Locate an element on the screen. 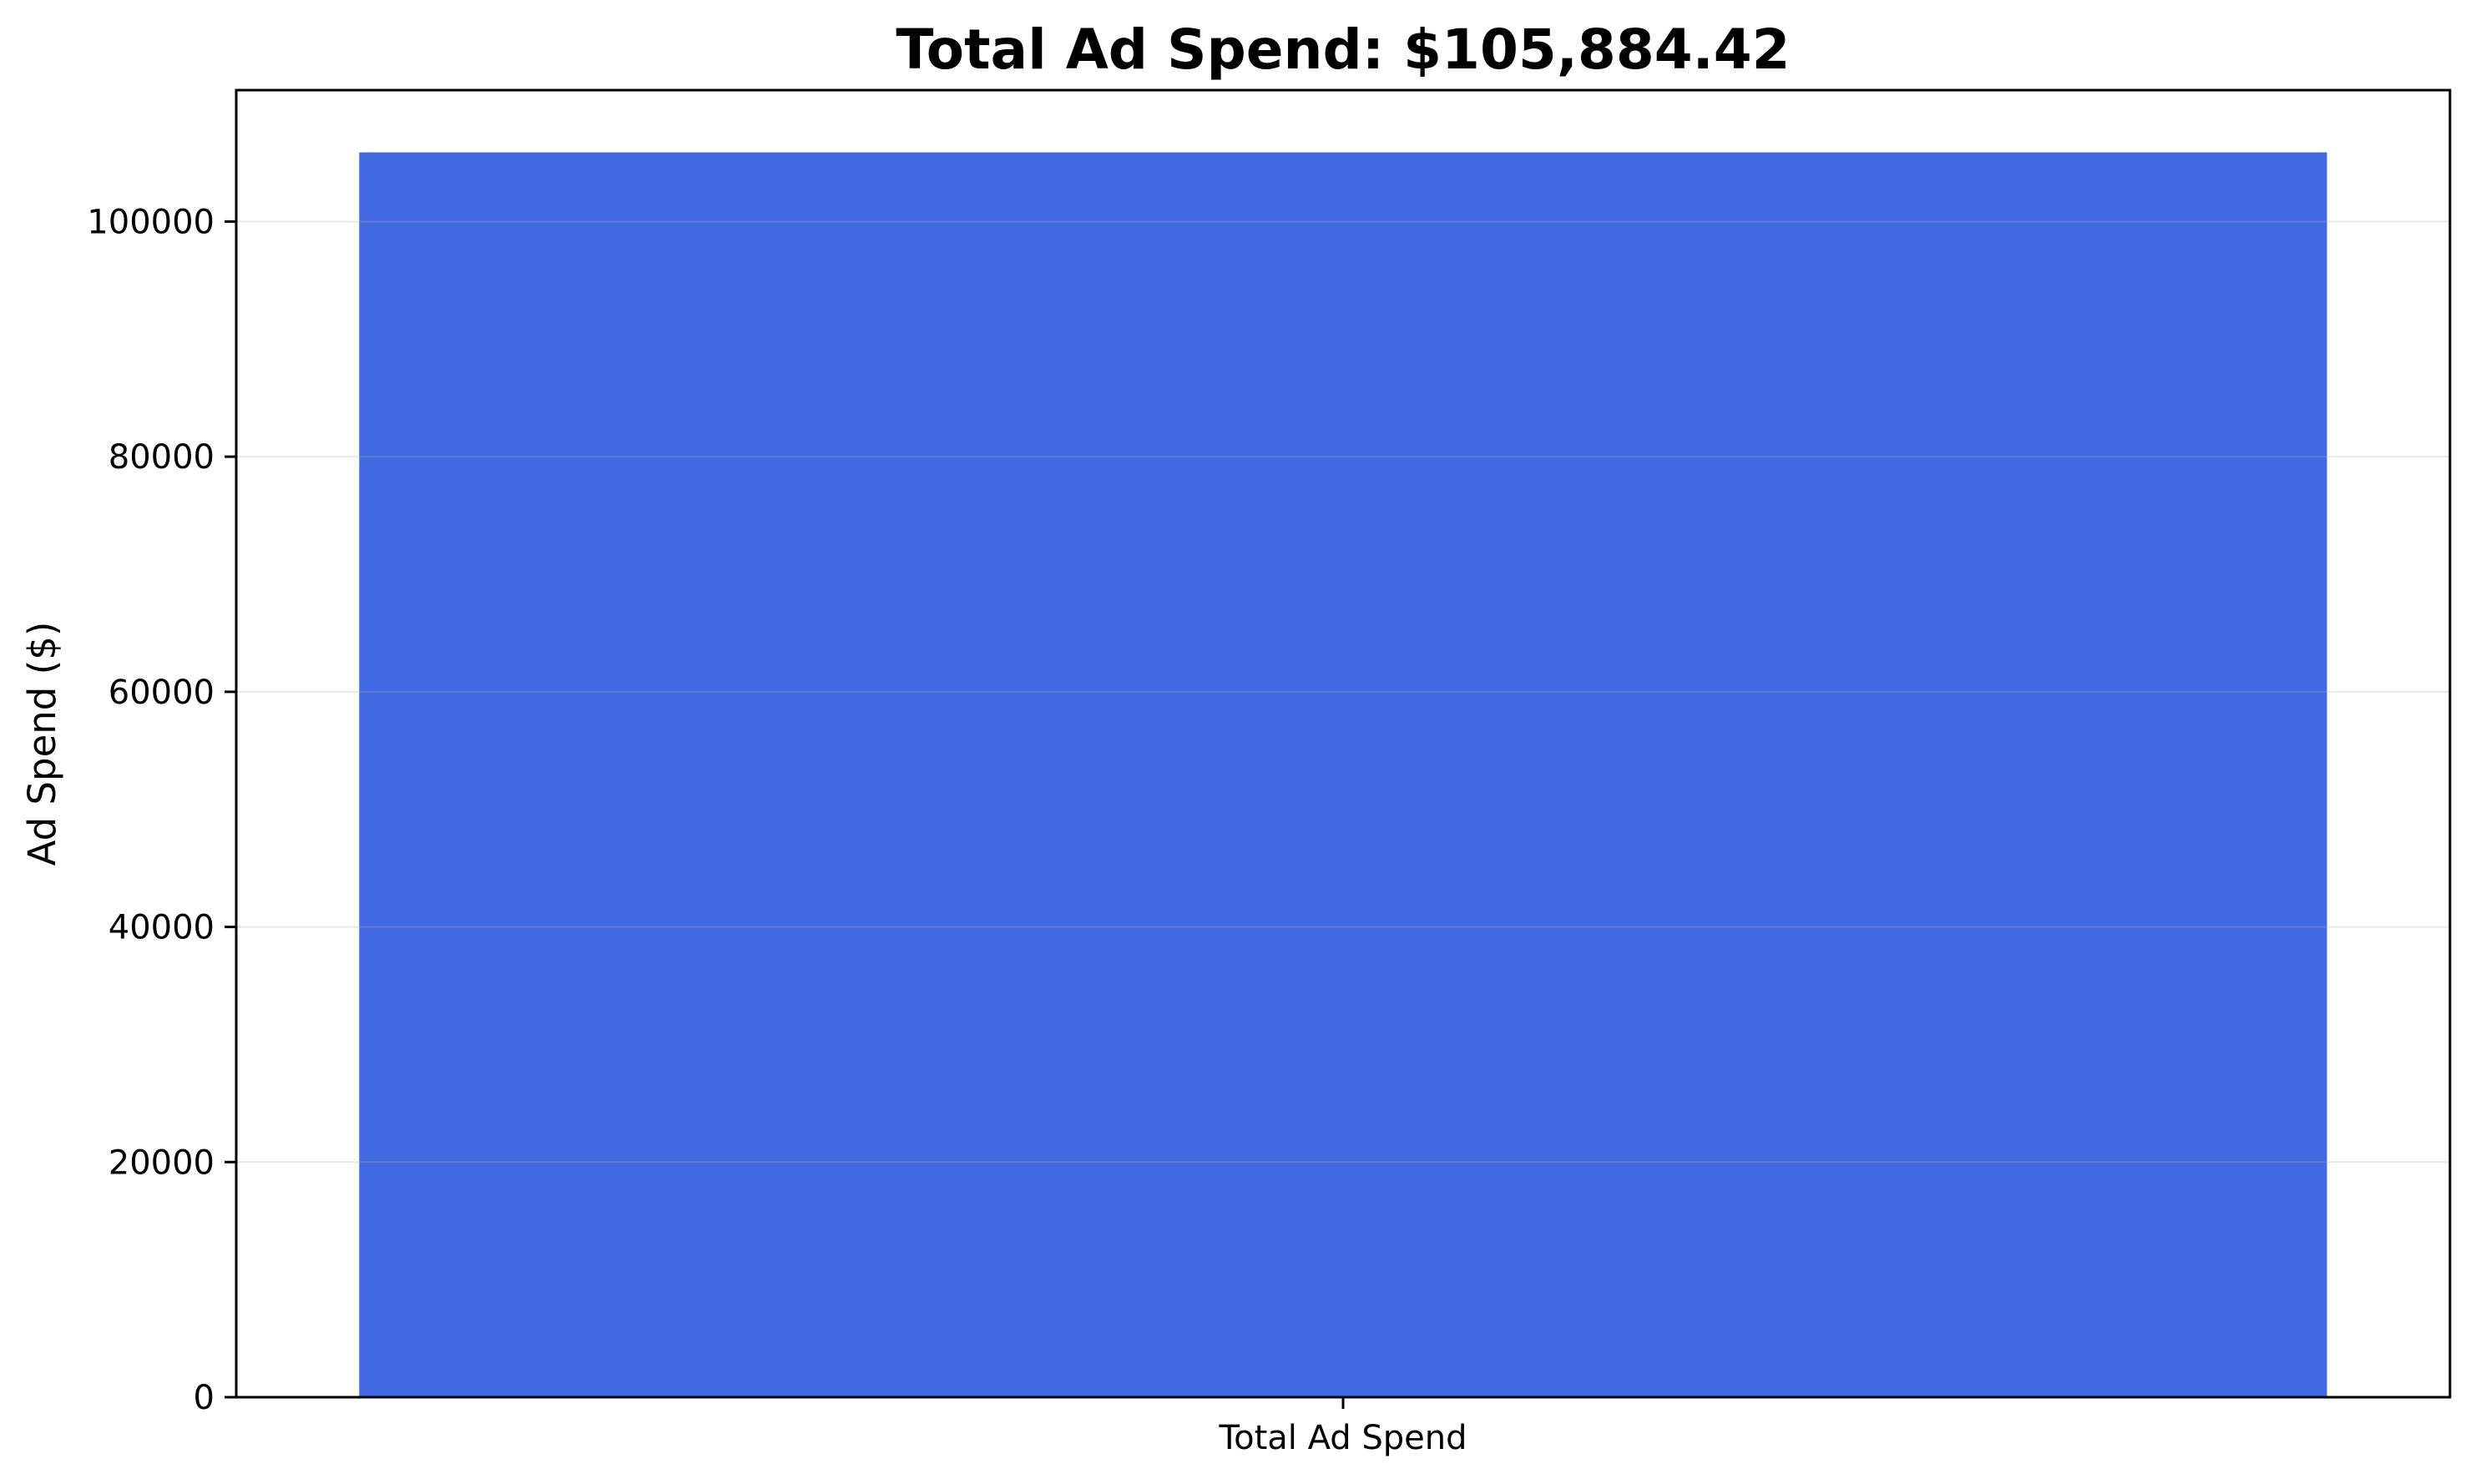 This screenshot has width=2475, height=1484. chart-title: Total Ad Spend: $105,884.42 is located at coordinates (1343, 50).